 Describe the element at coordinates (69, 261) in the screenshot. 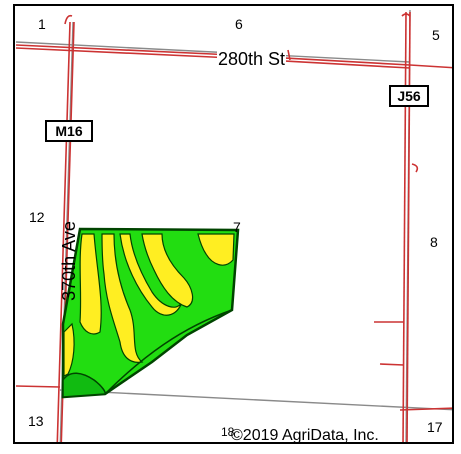

I see `road-label-370th-ave: 370th Ave` at that location.